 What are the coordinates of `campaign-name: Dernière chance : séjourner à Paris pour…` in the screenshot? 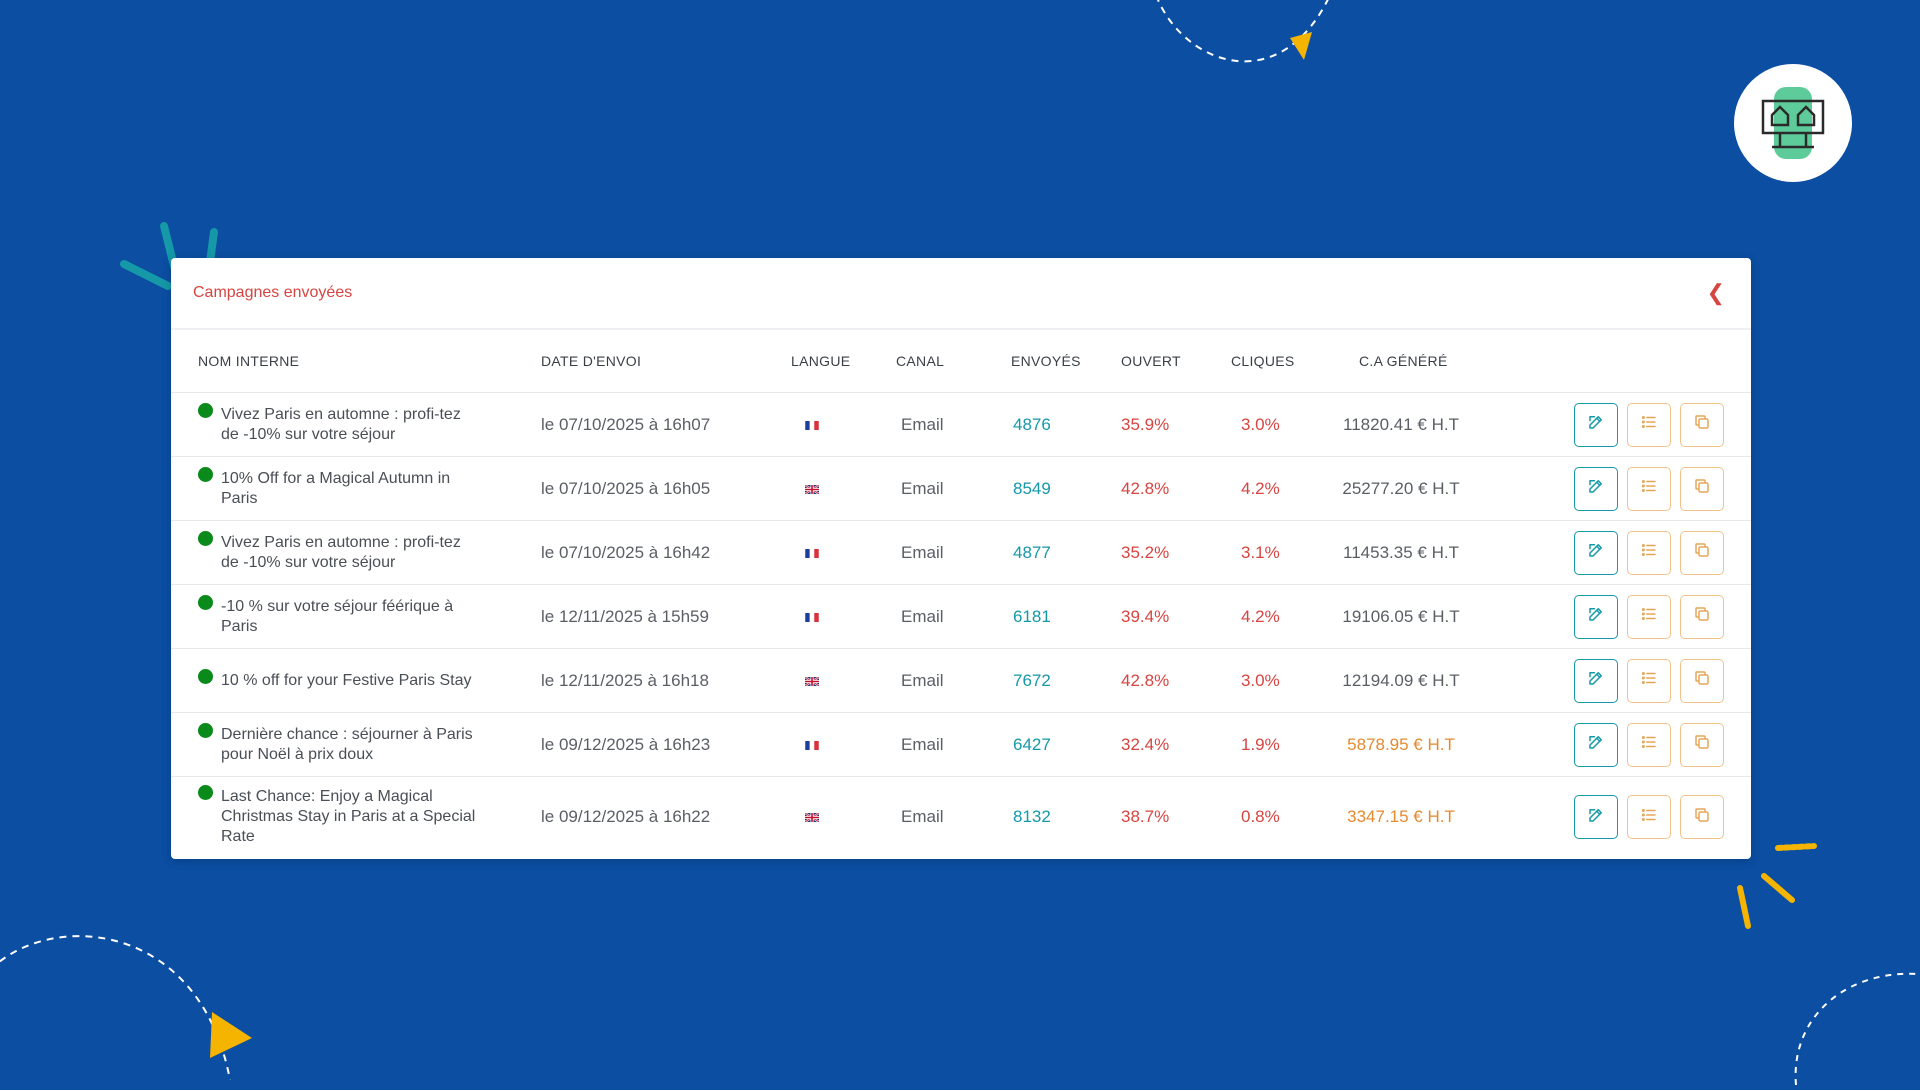 It's located at (347, 744).